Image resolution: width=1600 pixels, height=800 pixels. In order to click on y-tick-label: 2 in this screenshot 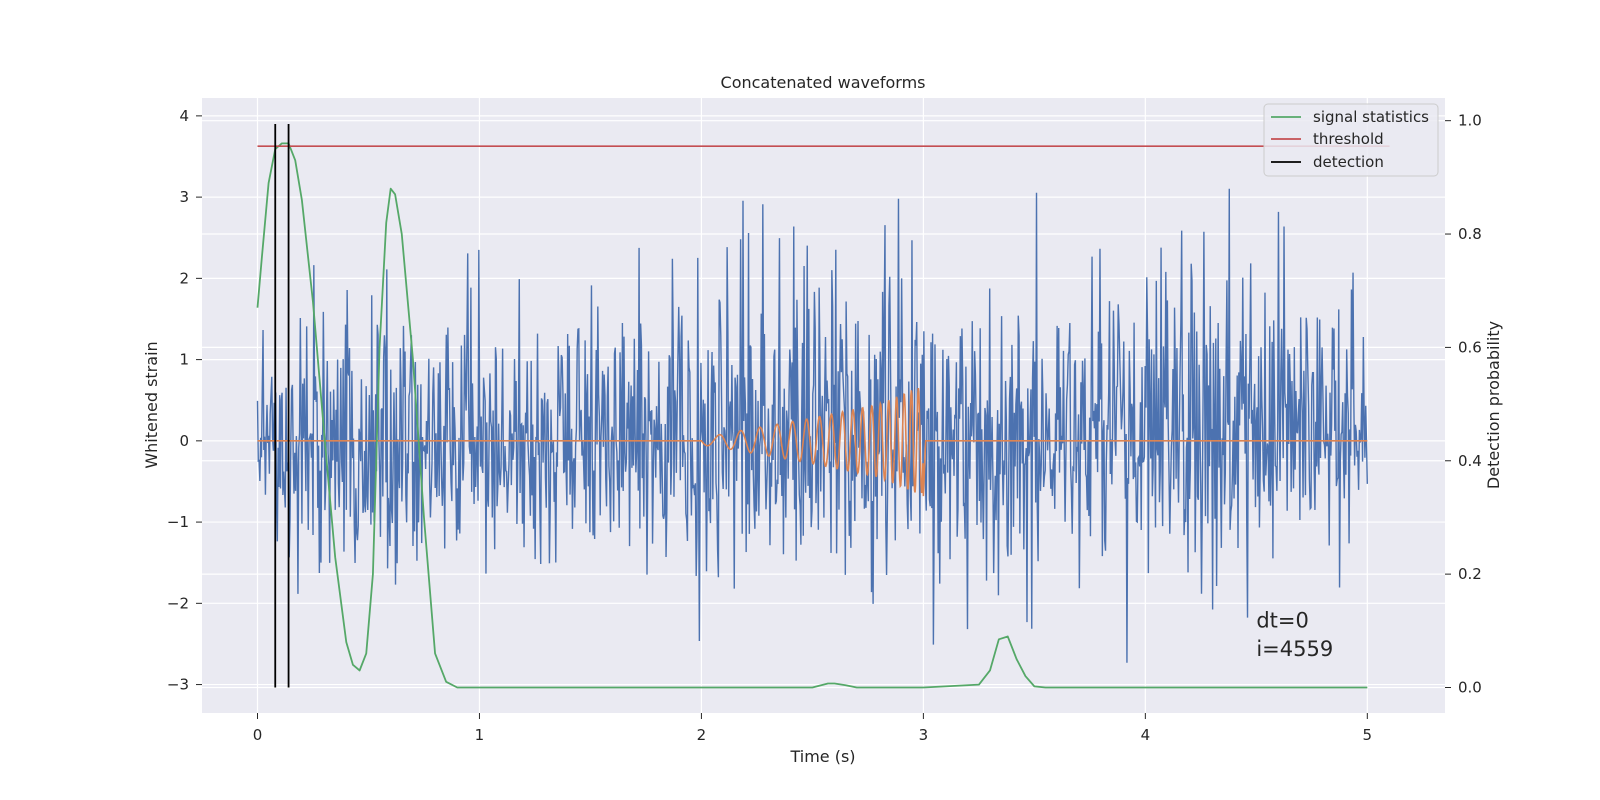, I will do `click(184, 278)`.